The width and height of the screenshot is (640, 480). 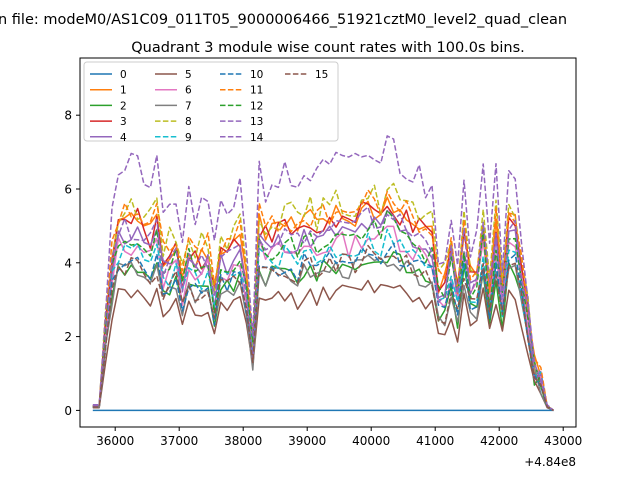 I want to click on legend-label: 9, so click(x=188, y=138).